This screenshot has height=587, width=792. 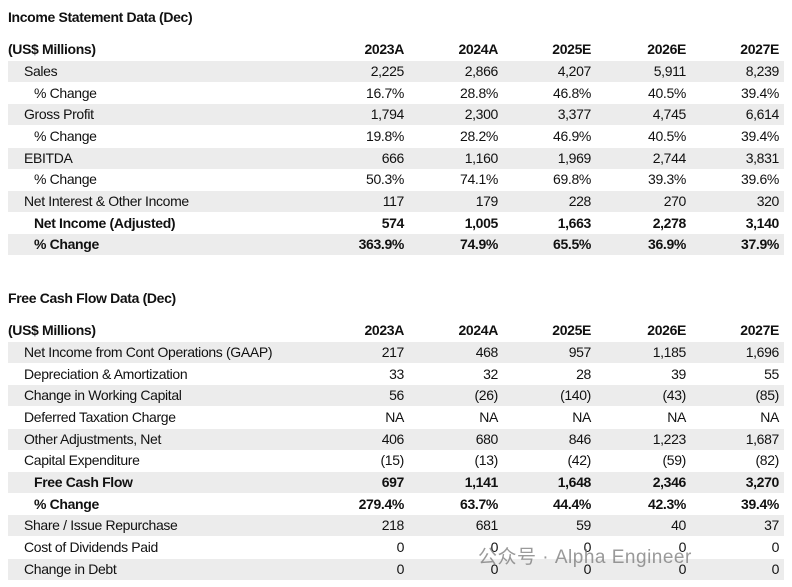 I want to click on cell-value: 218, so click(x=393, y=525).